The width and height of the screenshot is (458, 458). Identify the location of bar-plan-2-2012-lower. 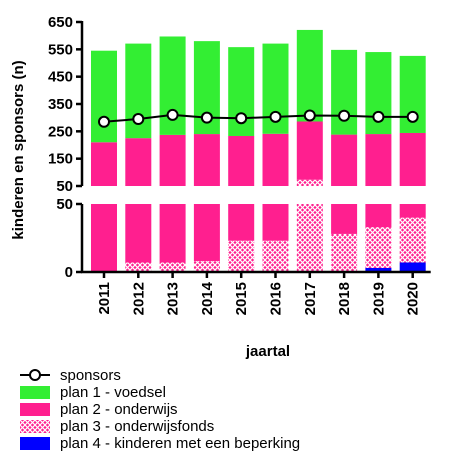
(138, 233).